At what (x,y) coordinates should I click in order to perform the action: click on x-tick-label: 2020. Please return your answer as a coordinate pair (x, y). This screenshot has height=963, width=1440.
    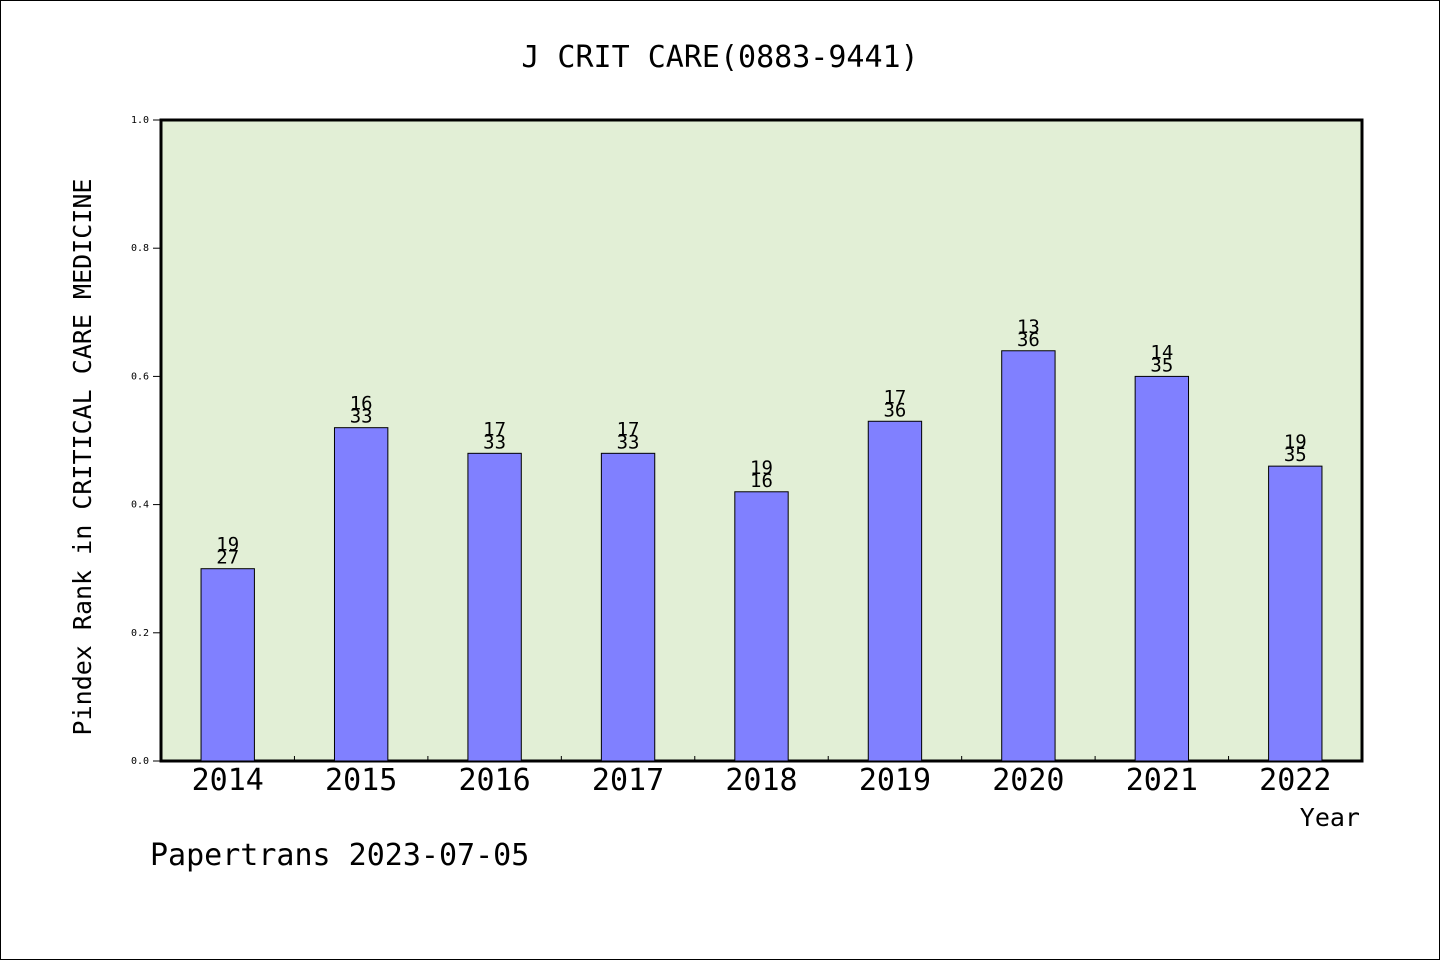
    Looking at the image, I should click on (1028, 780).